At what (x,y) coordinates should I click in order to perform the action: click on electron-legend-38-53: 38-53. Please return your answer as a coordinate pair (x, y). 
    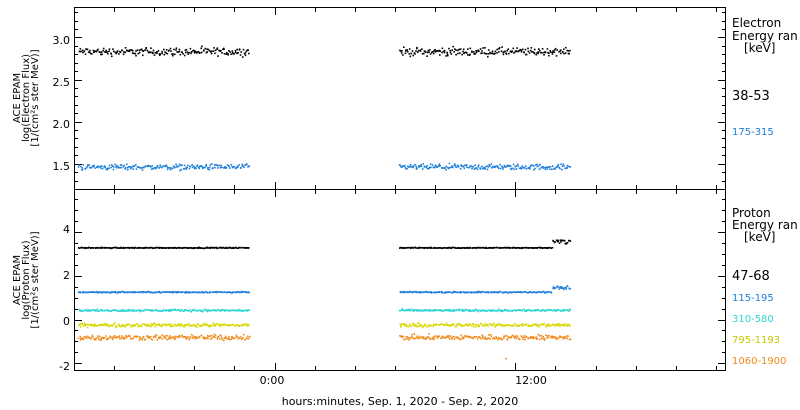
    Looking at the image, I should click on (751, 96).